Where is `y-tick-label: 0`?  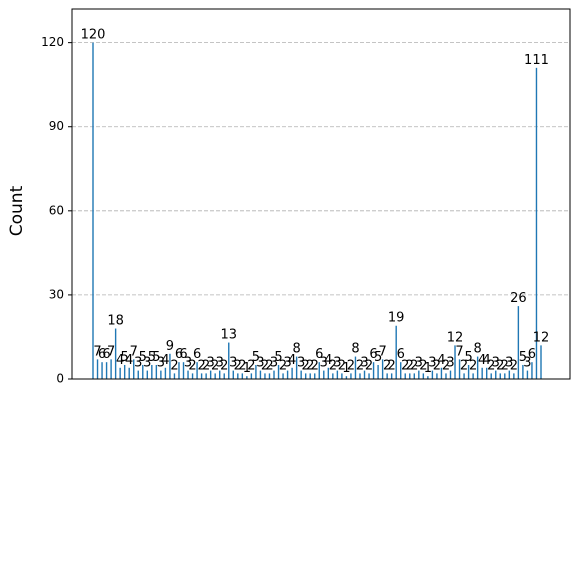 y-tick-label: 0 is located at coordinates (60, 379).